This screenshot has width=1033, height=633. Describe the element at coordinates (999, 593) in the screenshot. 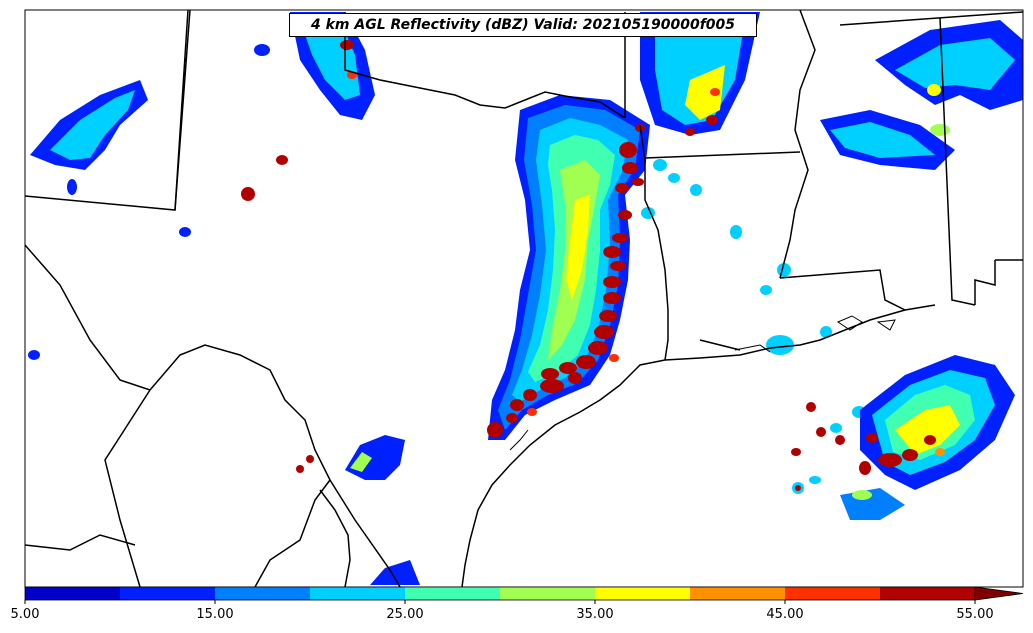

I see `colorbar-extend-arrow` at that location.